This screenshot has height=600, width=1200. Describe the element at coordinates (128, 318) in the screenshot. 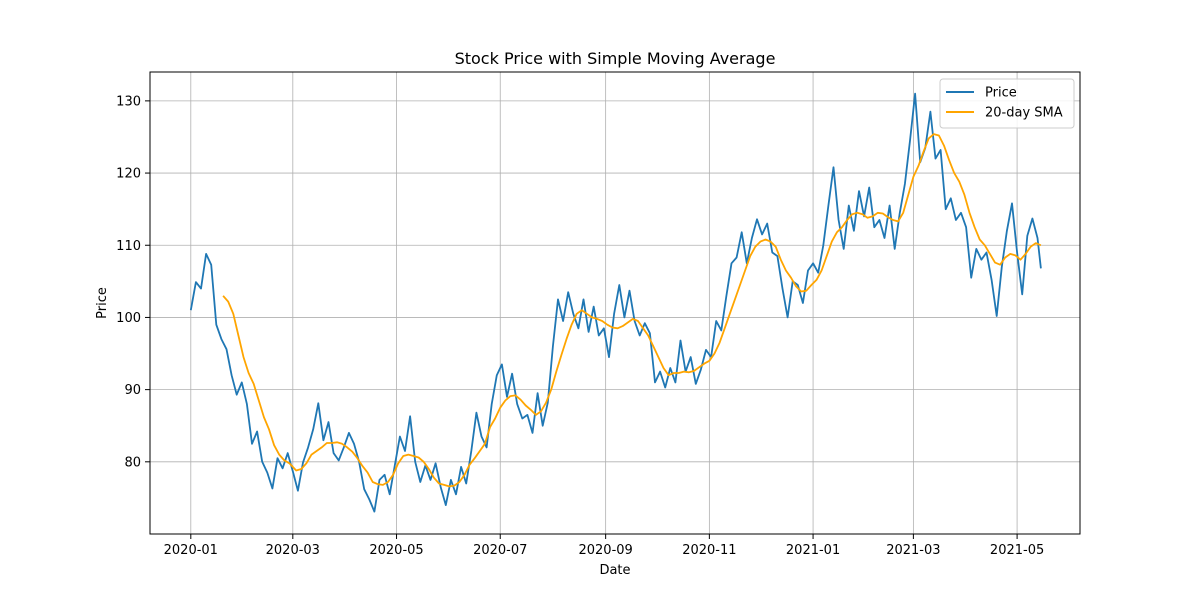

I see `y-tick-label: 100` at that location.